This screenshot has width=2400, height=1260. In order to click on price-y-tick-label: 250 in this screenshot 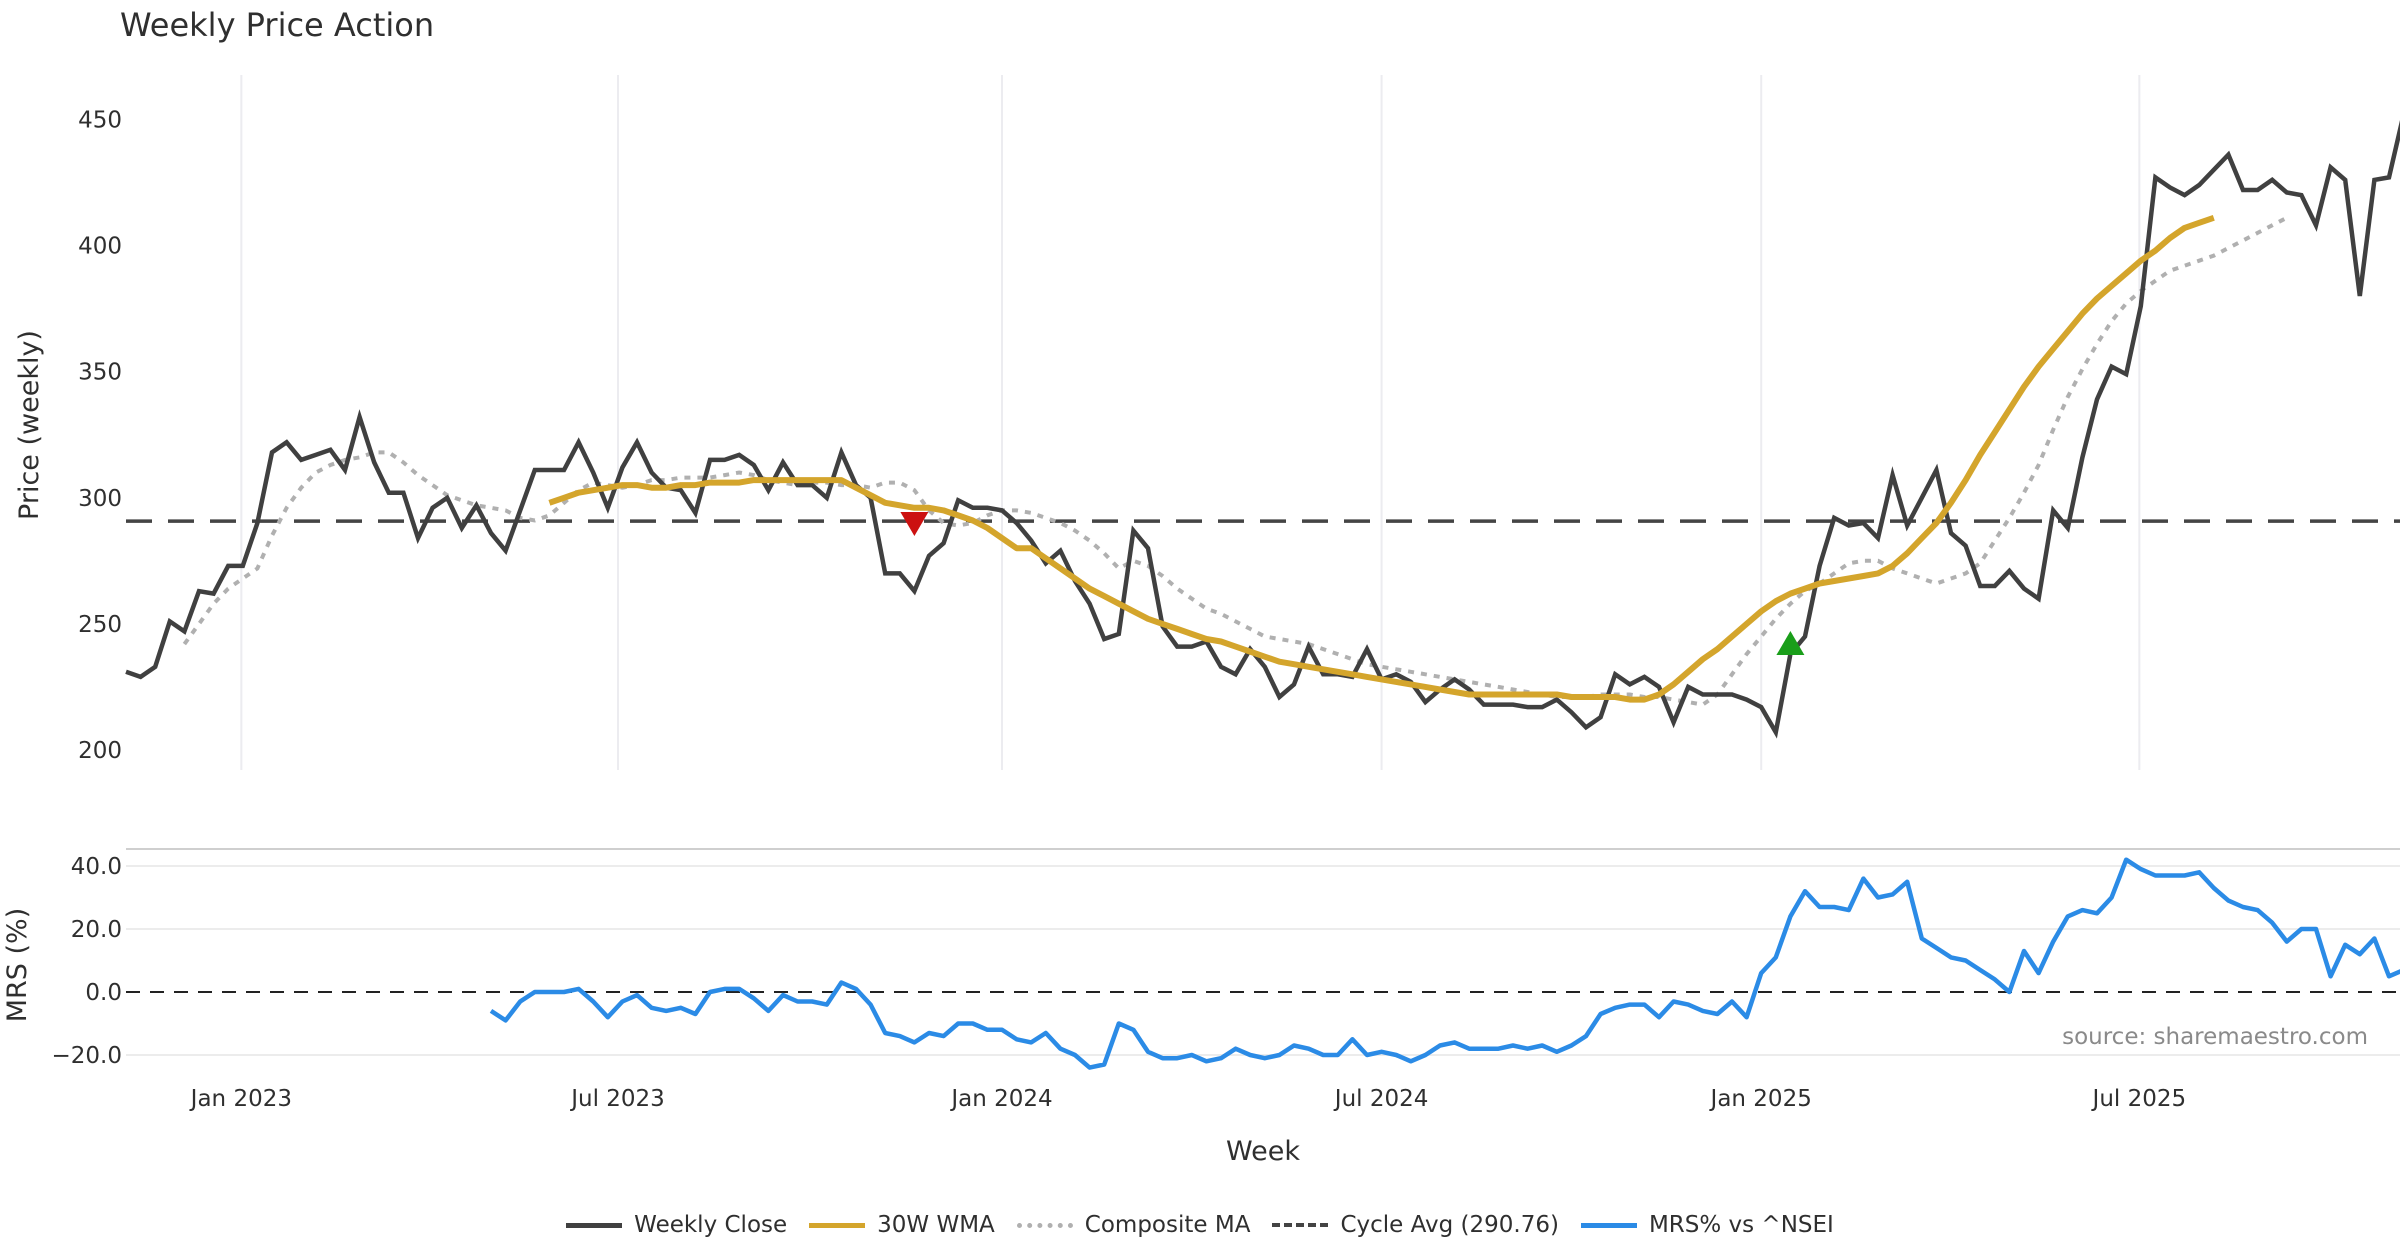, I will do `click(100, 625)`.